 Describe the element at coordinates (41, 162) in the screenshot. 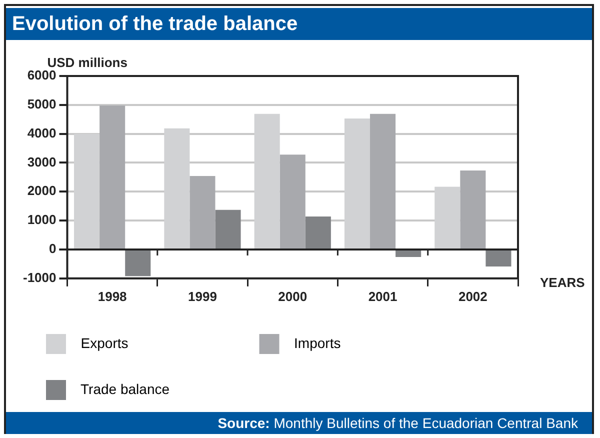

I see `y-tick-label: 3000` at that location.